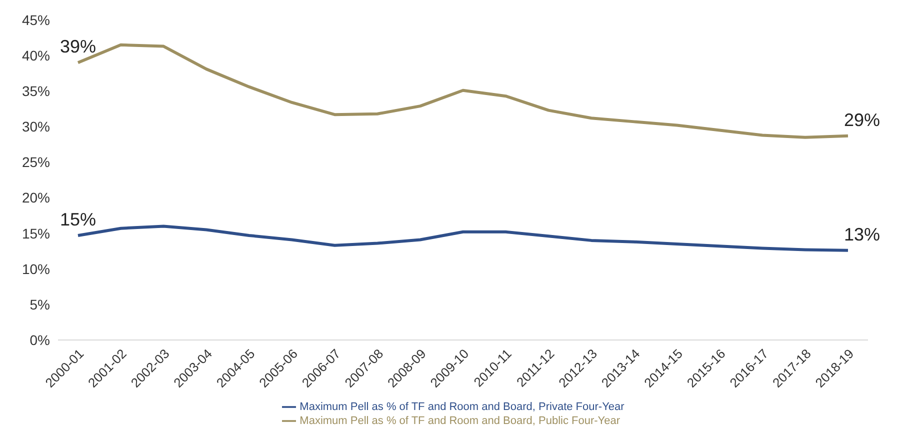  I want to click on y-tick-label: 35%, so click(36, 91).